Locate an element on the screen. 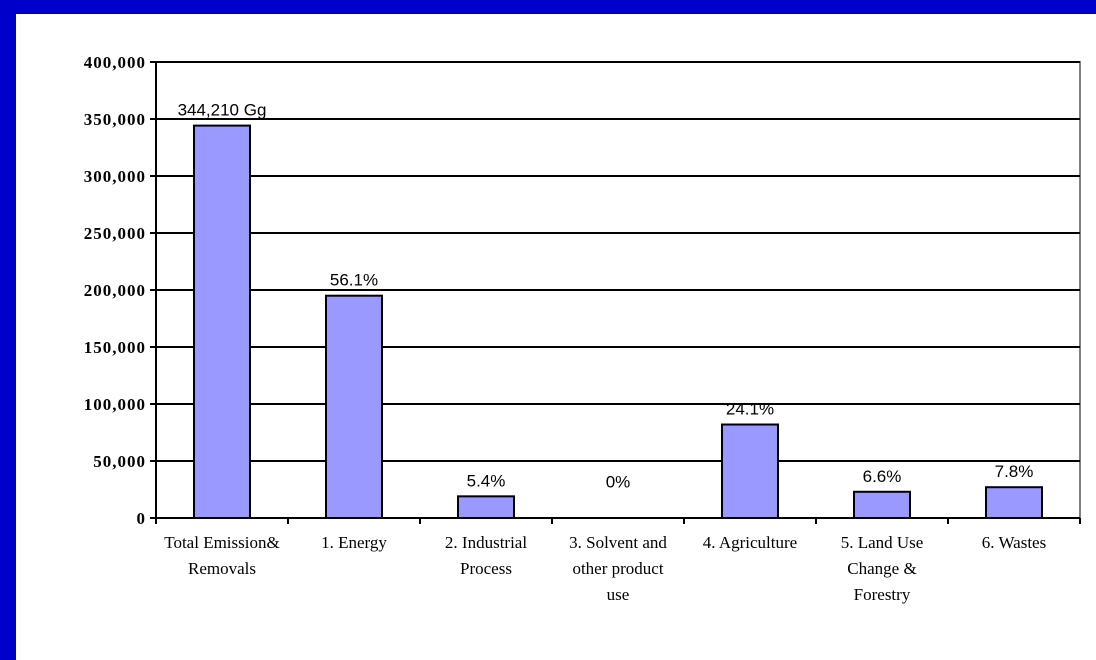  x-category-label-line: Total Emission& is located at coordinates (221, 542).